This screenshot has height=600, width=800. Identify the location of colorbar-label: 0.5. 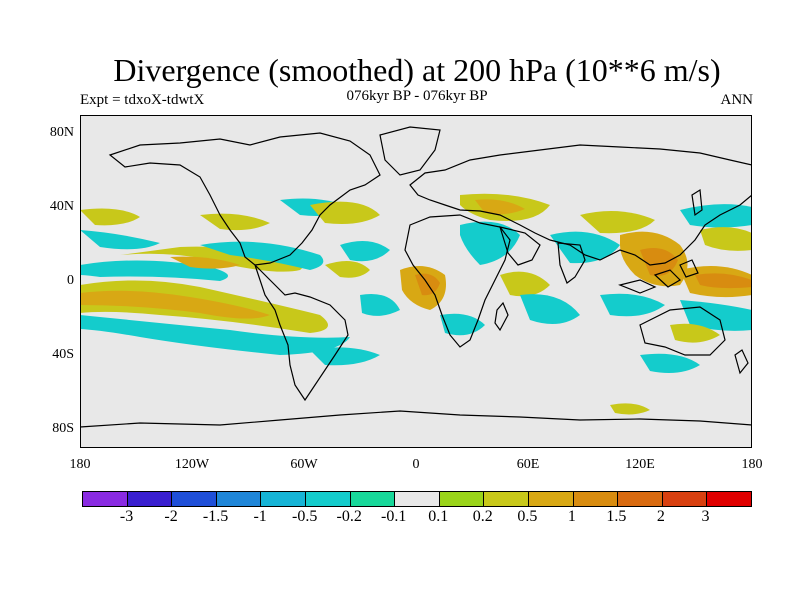
(527, 516).